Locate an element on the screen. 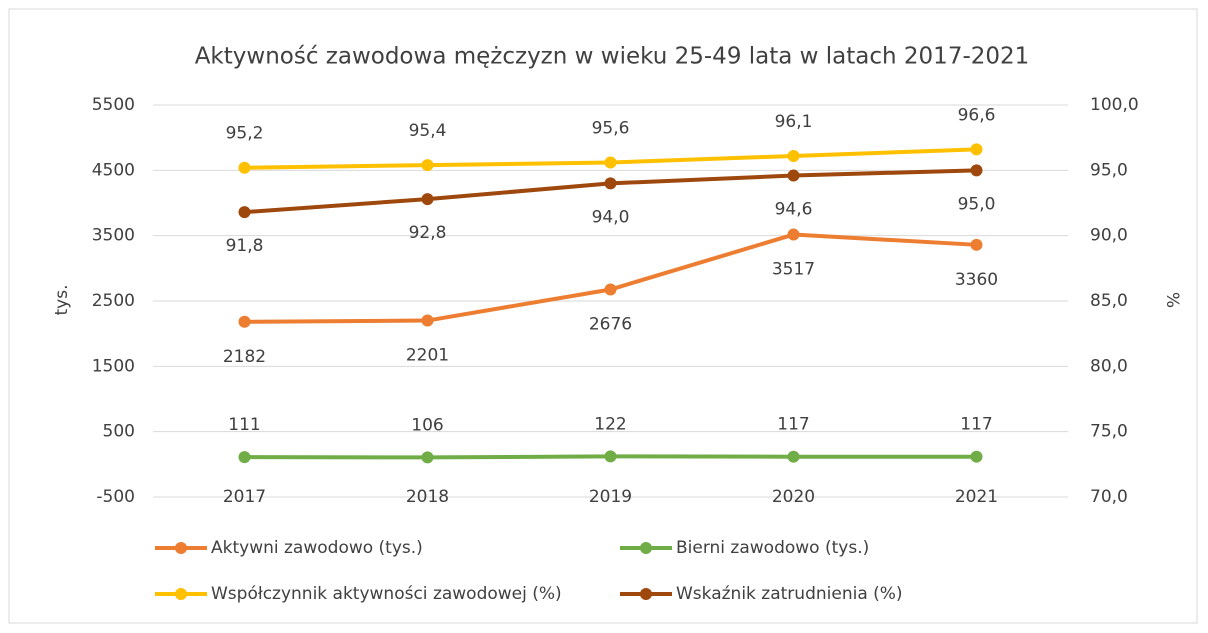 The height and width of the screenshot is (633, 1208). x-tick-label: 2017 is located at coordinates (244, 497).